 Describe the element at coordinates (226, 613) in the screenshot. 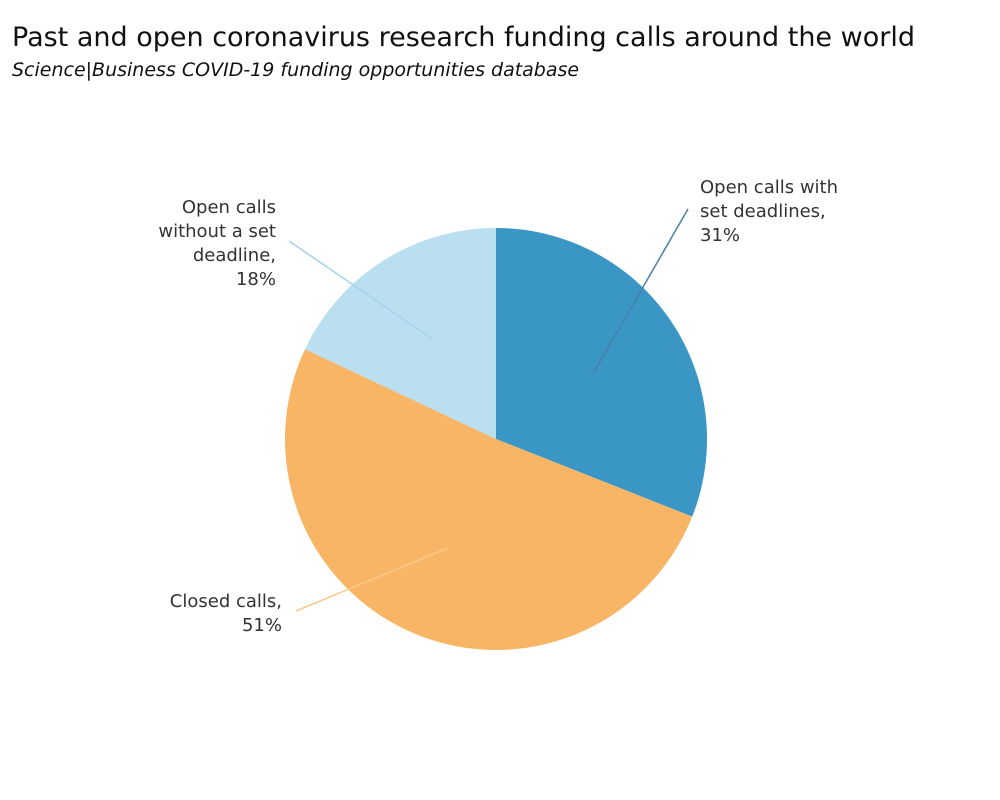

I see `slice-label-closed-calls: Closed calls, 51%` at that location.